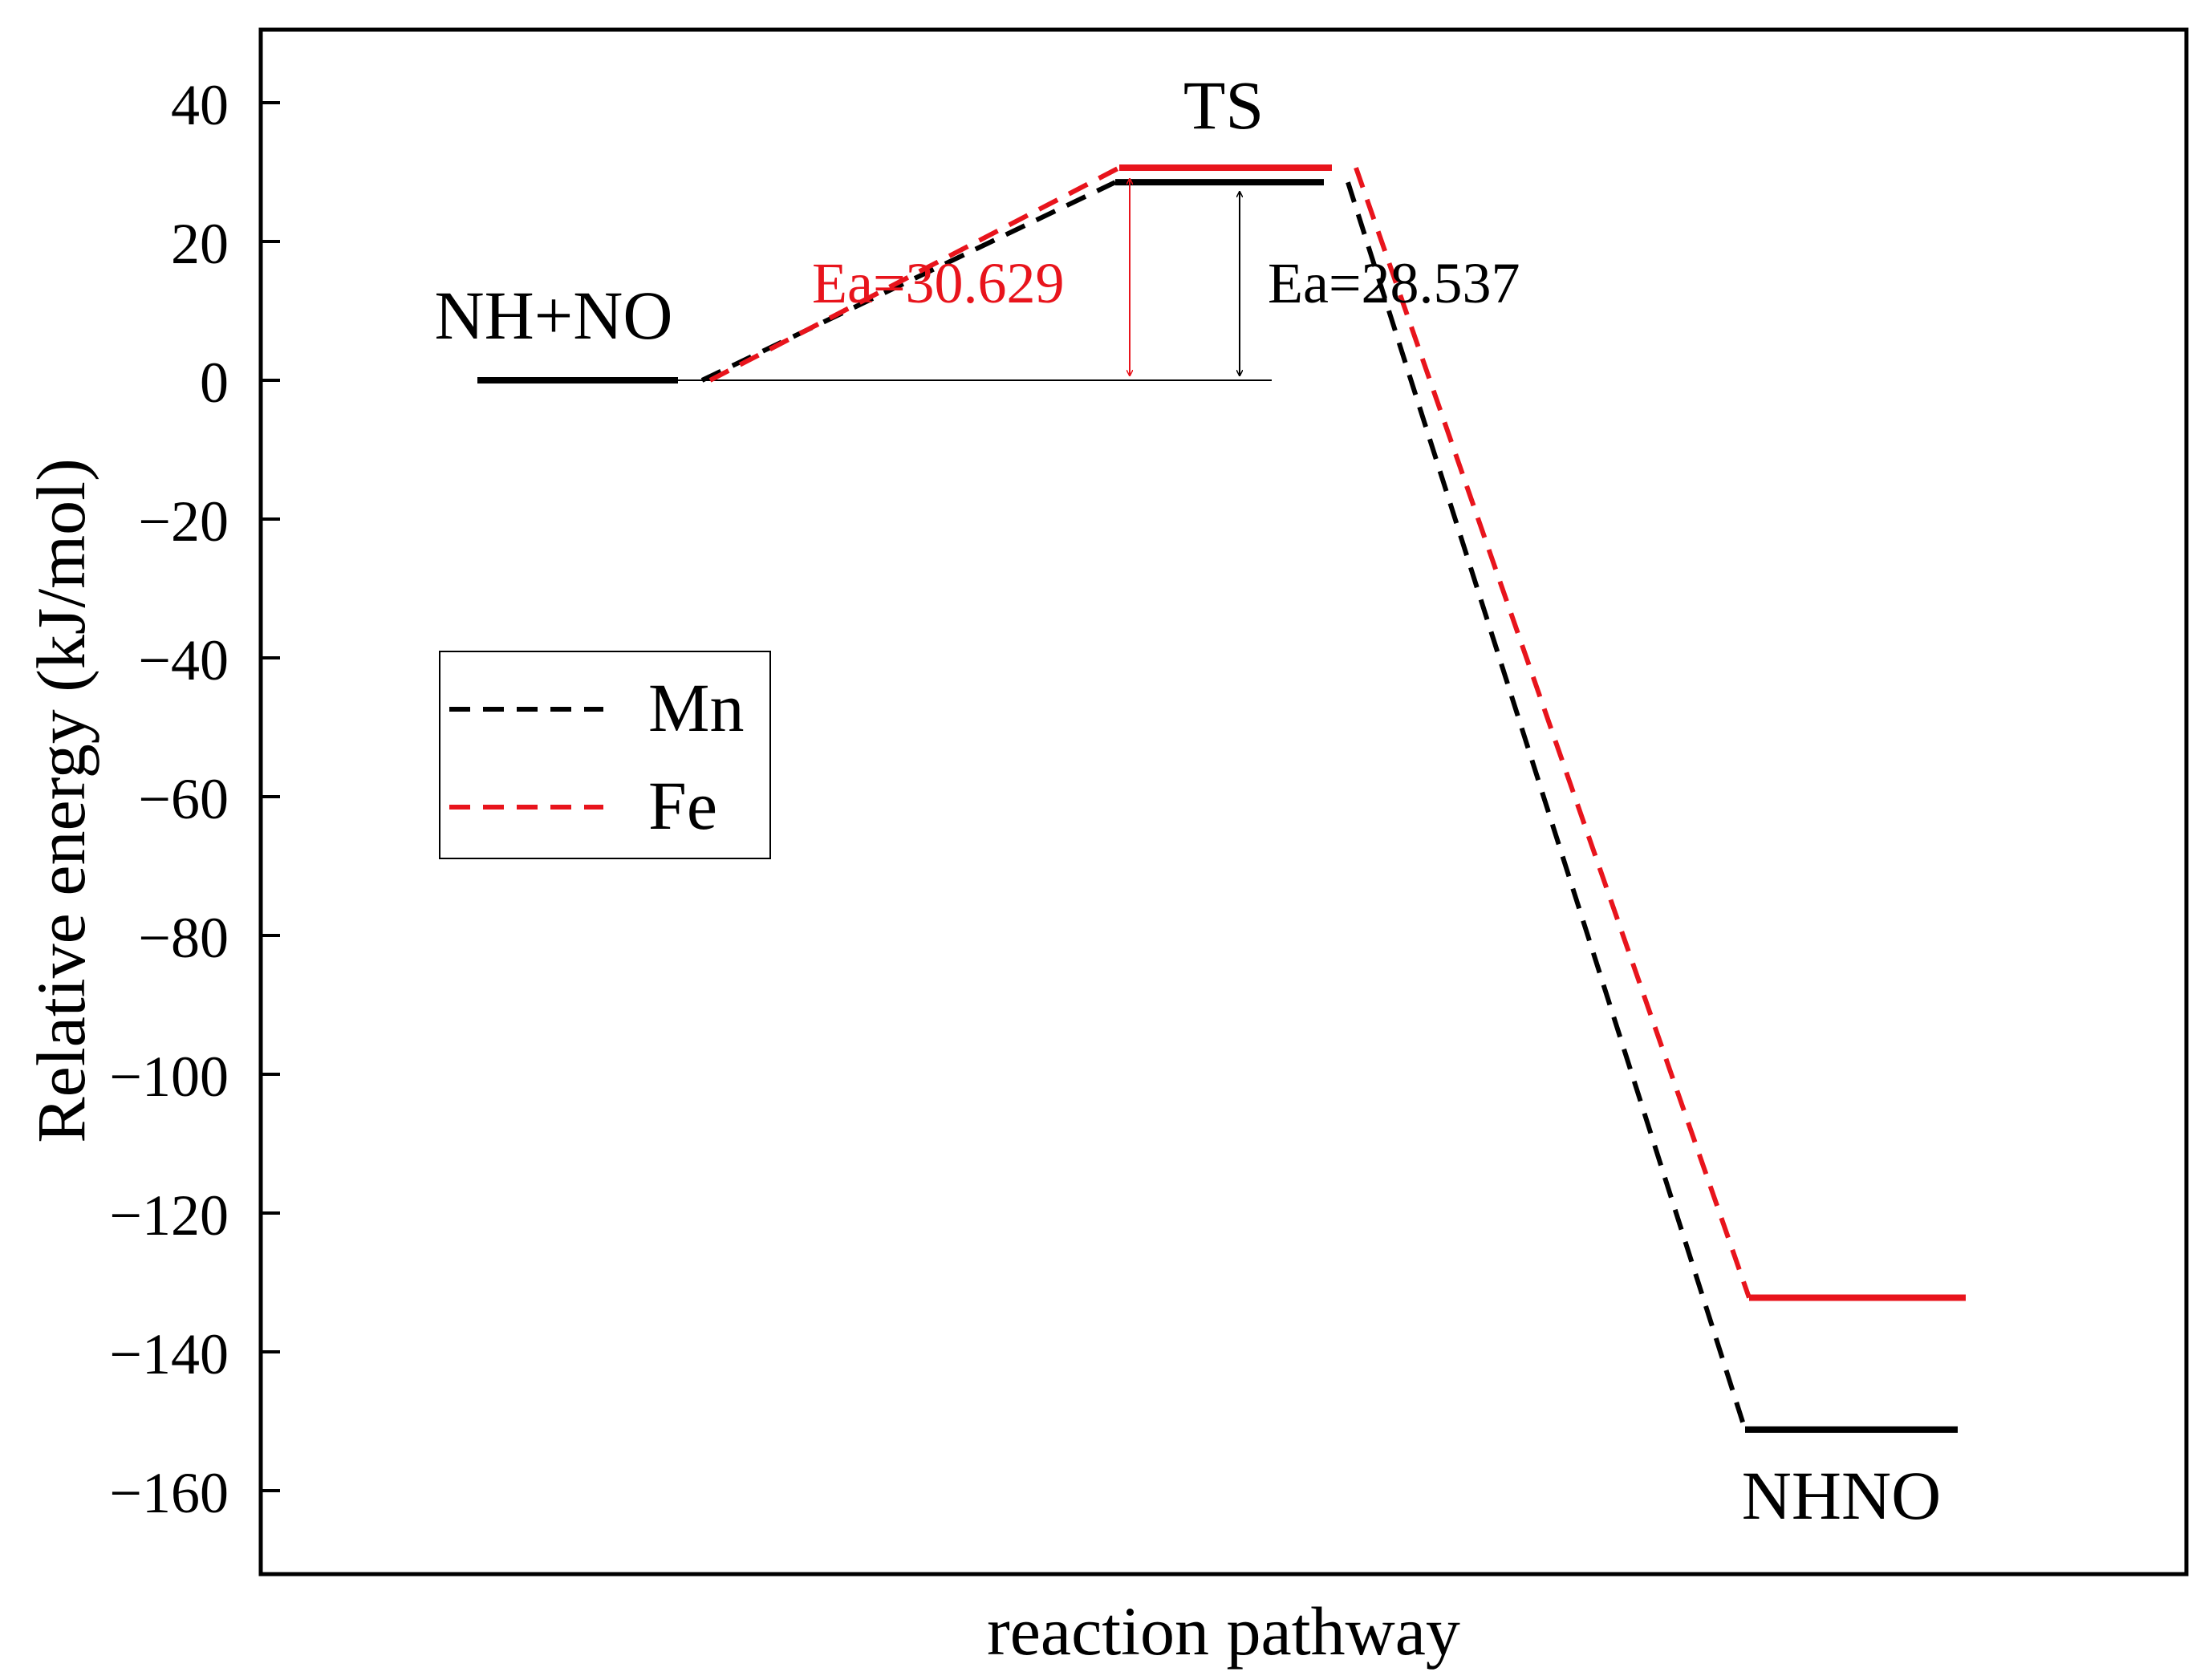  I want to click on state-label-nh-no: NH+NO, so click(554, 315).